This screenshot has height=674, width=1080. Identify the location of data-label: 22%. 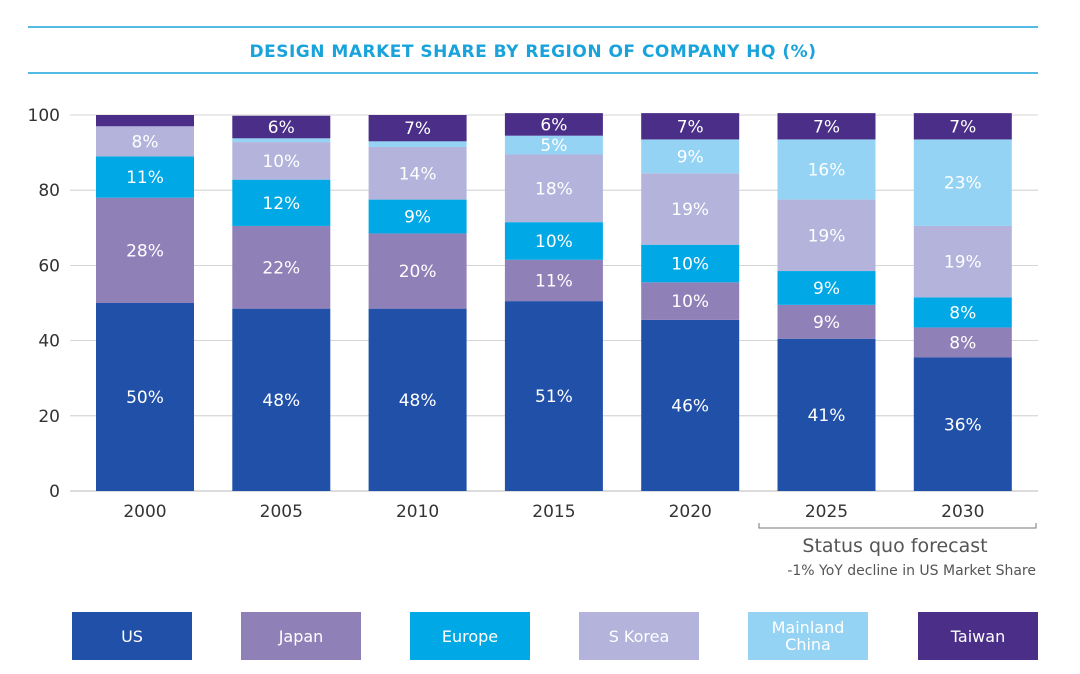
(281, 268).